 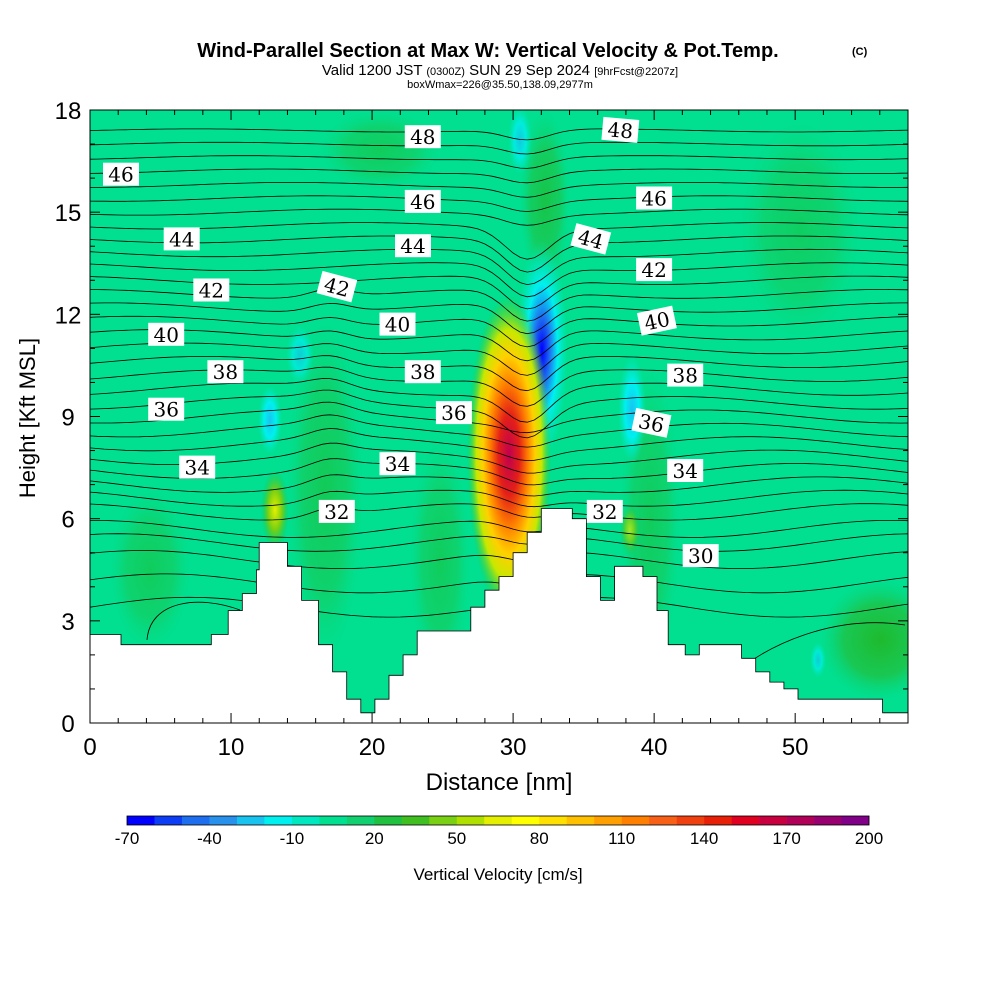 I want to click on contour-label: 44, so click(x=413, y=246).